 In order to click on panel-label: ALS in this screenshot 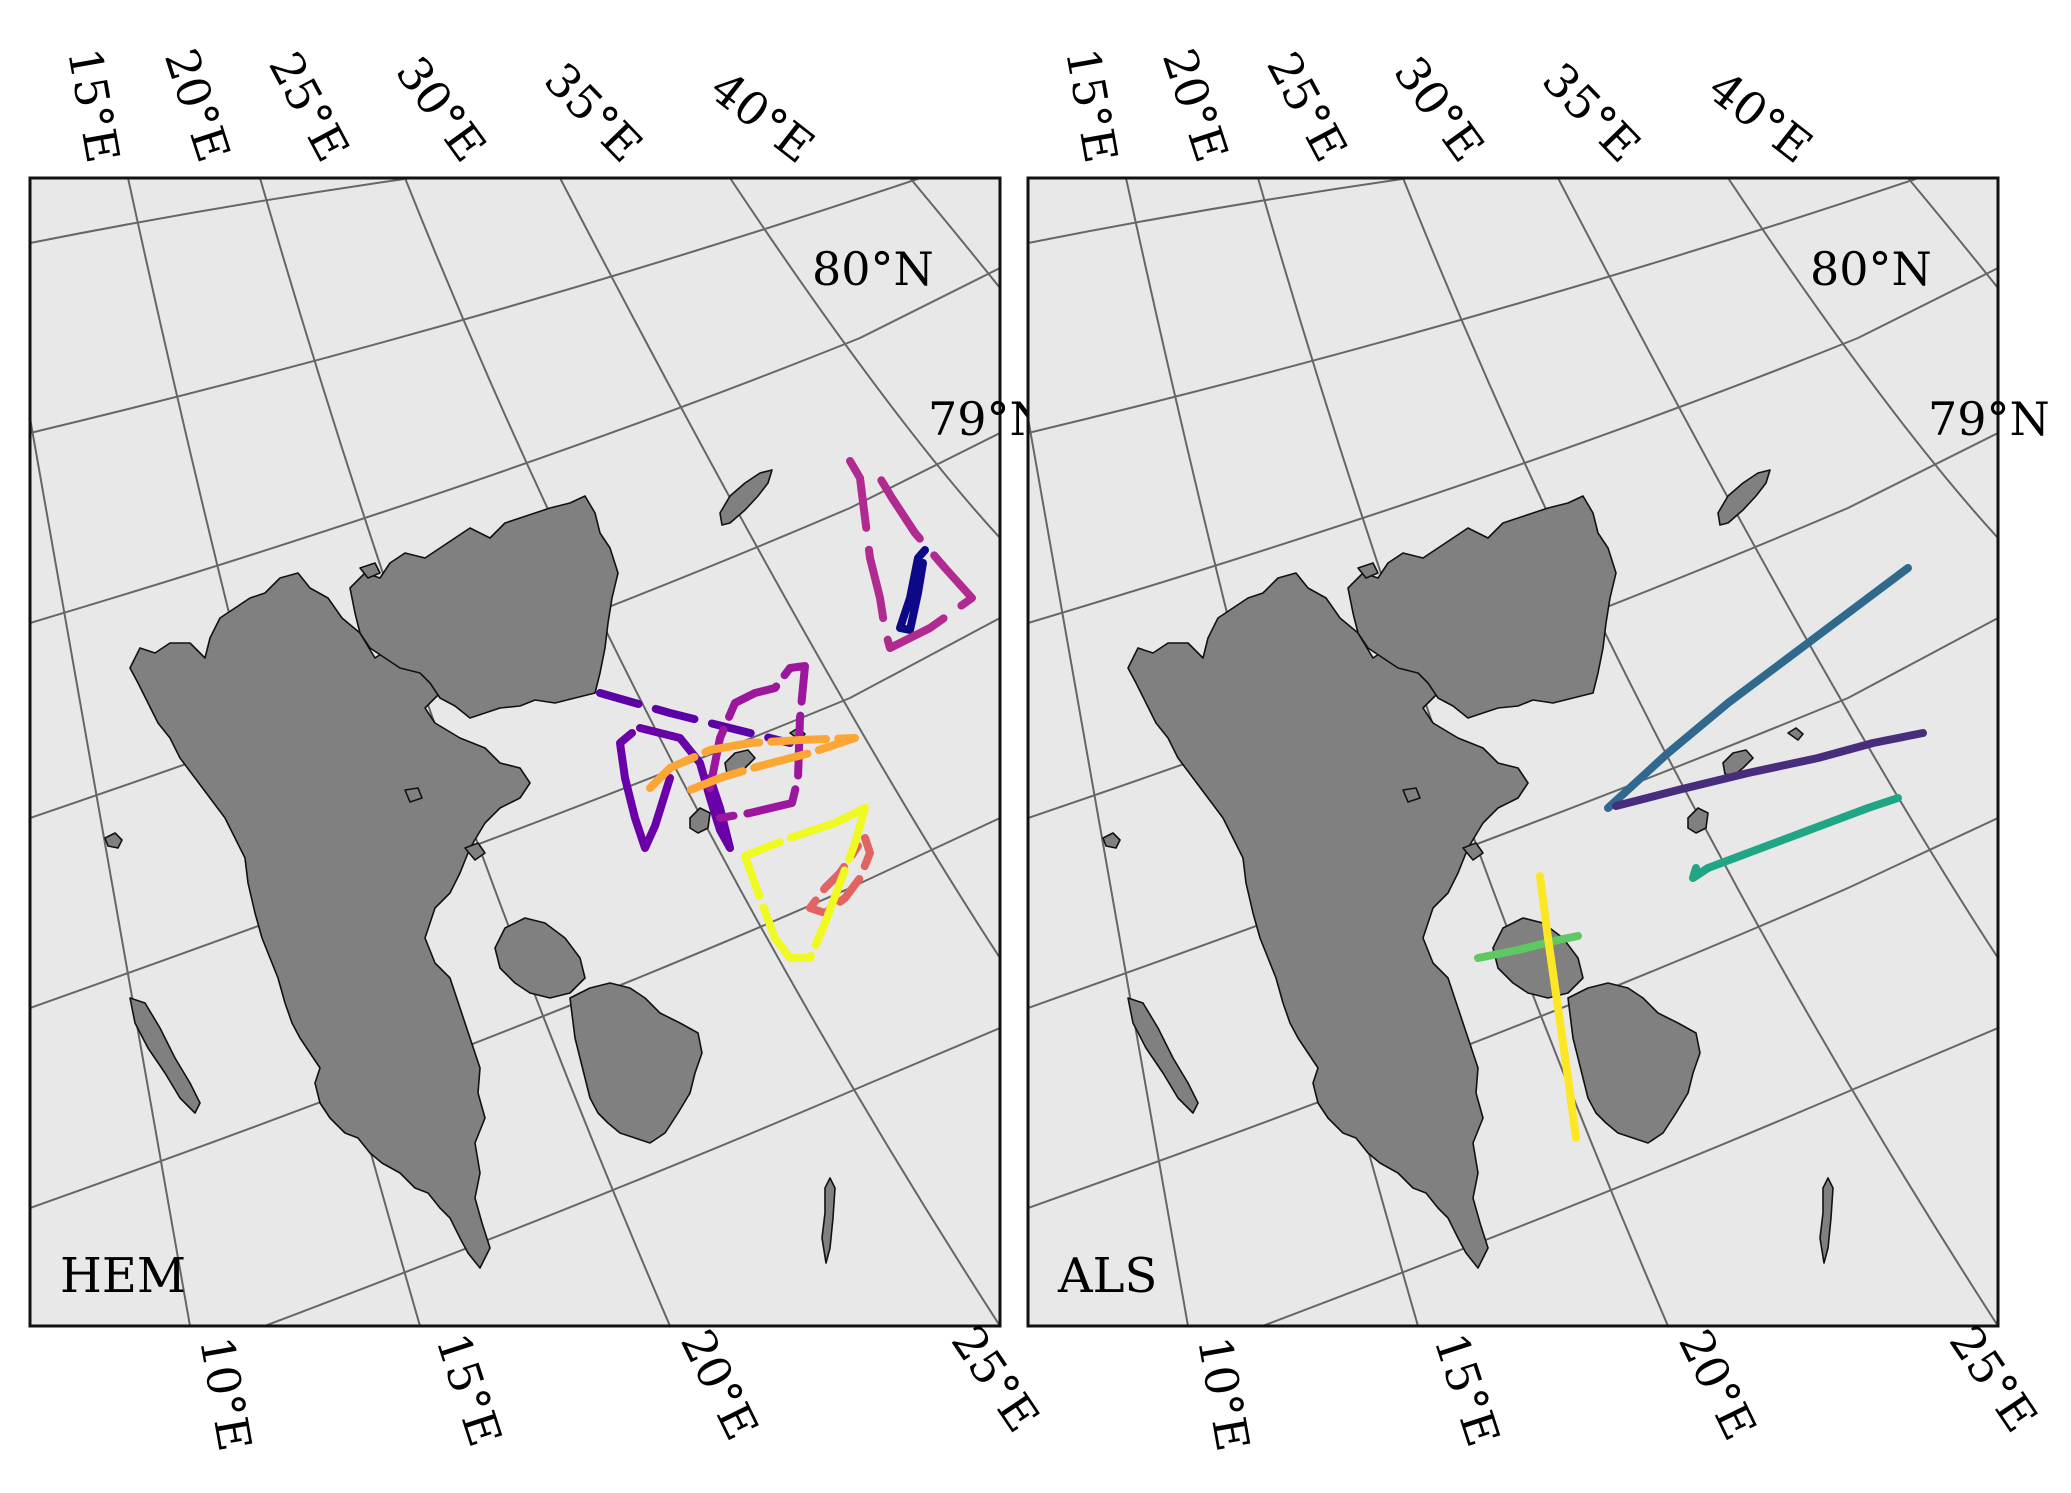, I will do `click(1107, 1276)`.